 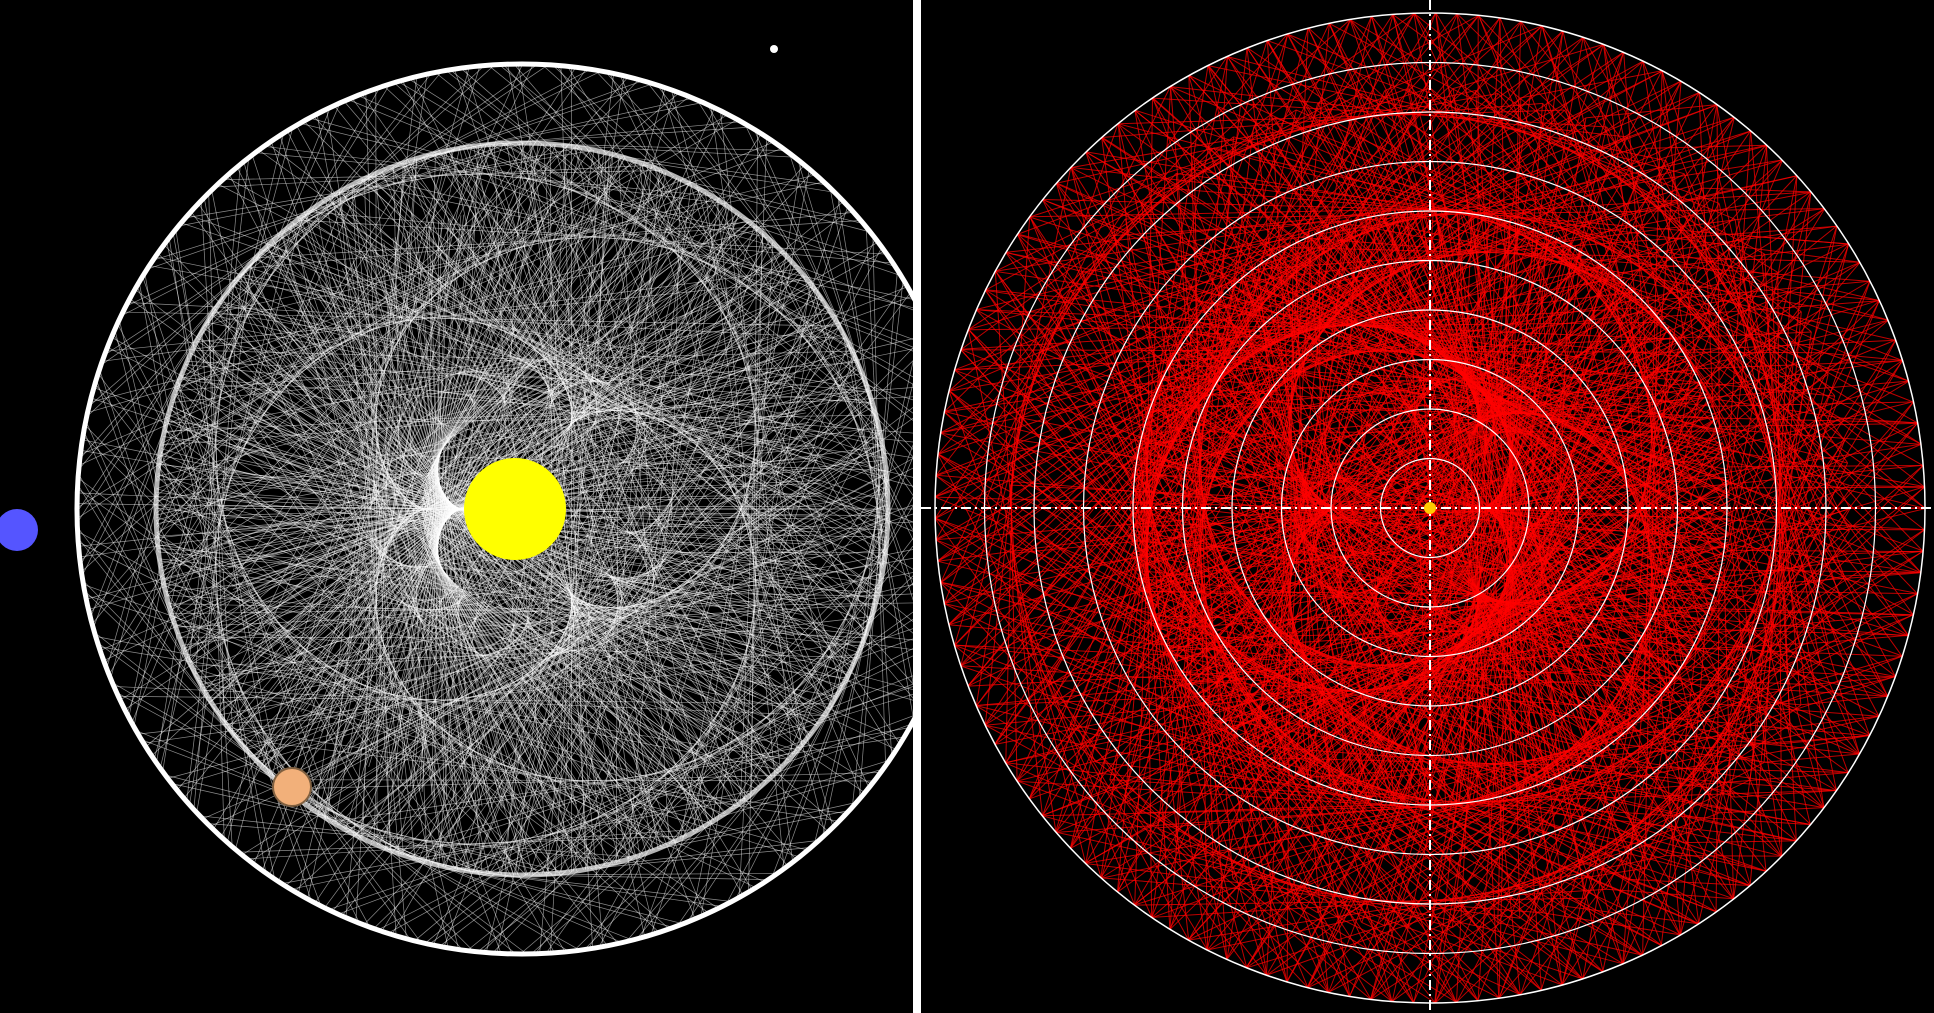 I want to click on center-marker, so click(x=1430, y=508).